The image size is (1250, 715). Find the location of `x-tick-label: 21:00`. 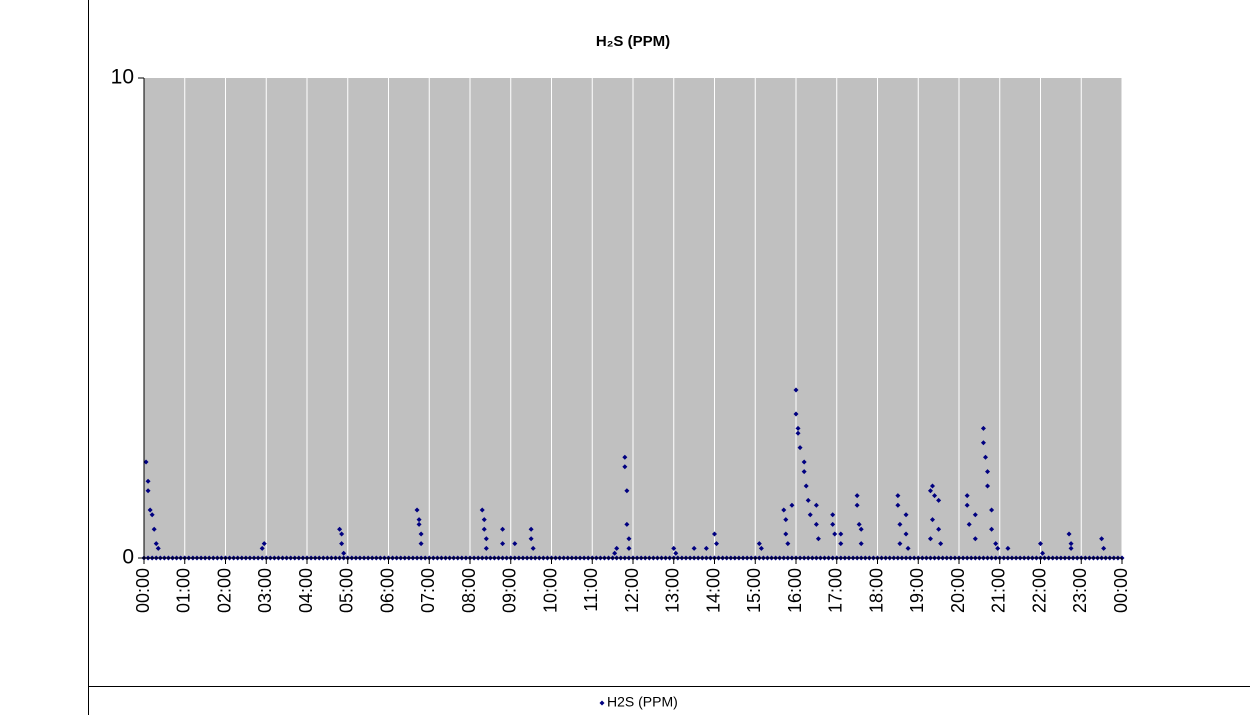

x-tick-label: 21:00 is located at coordinates (999, 590).